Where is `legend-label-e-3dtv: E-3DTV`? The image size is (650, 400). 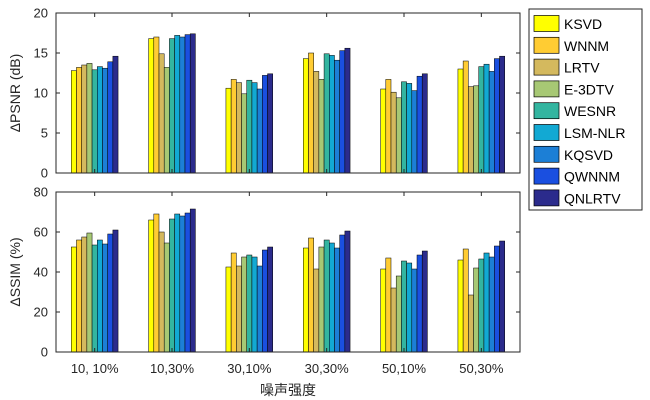 legend-label-e-3dtv: E-3DTV is located at coordinates (589, 89).